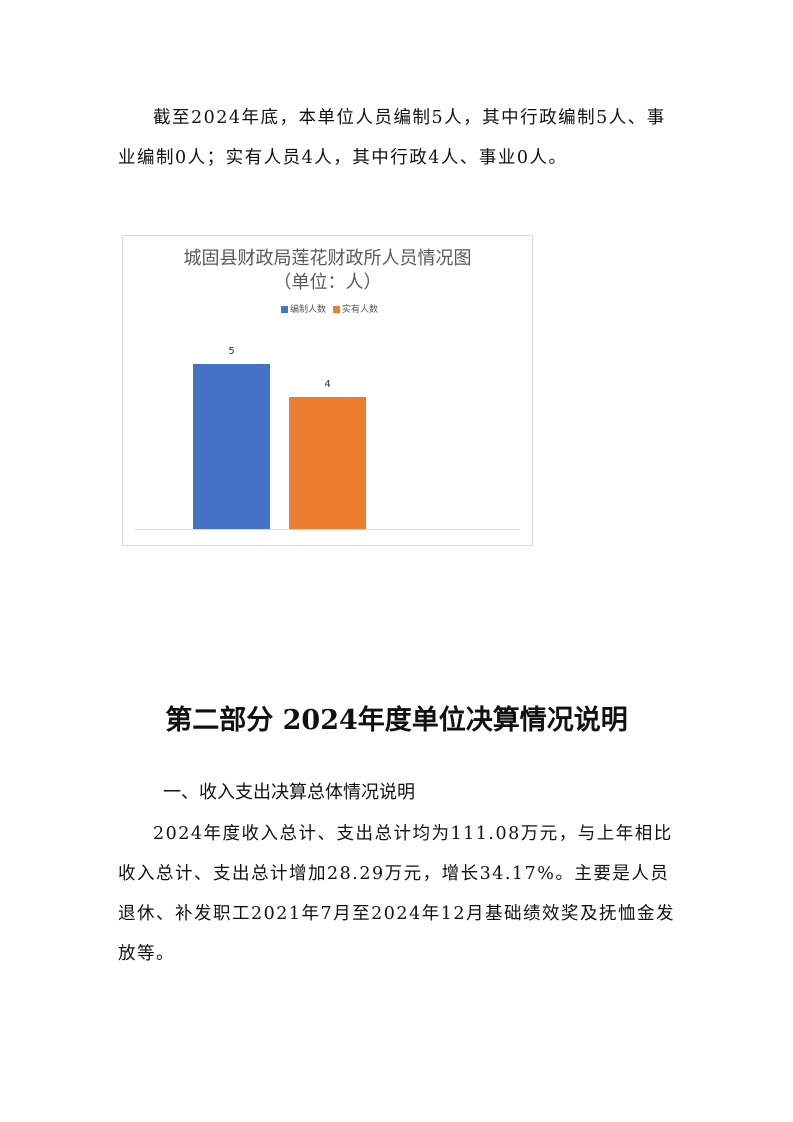 The height and width of the screenshot is (1122, 793). What do you see at coordinates (285, 309) in the screenshot?
I see `legend-swatch-blue` at bounding box center [285, 309].